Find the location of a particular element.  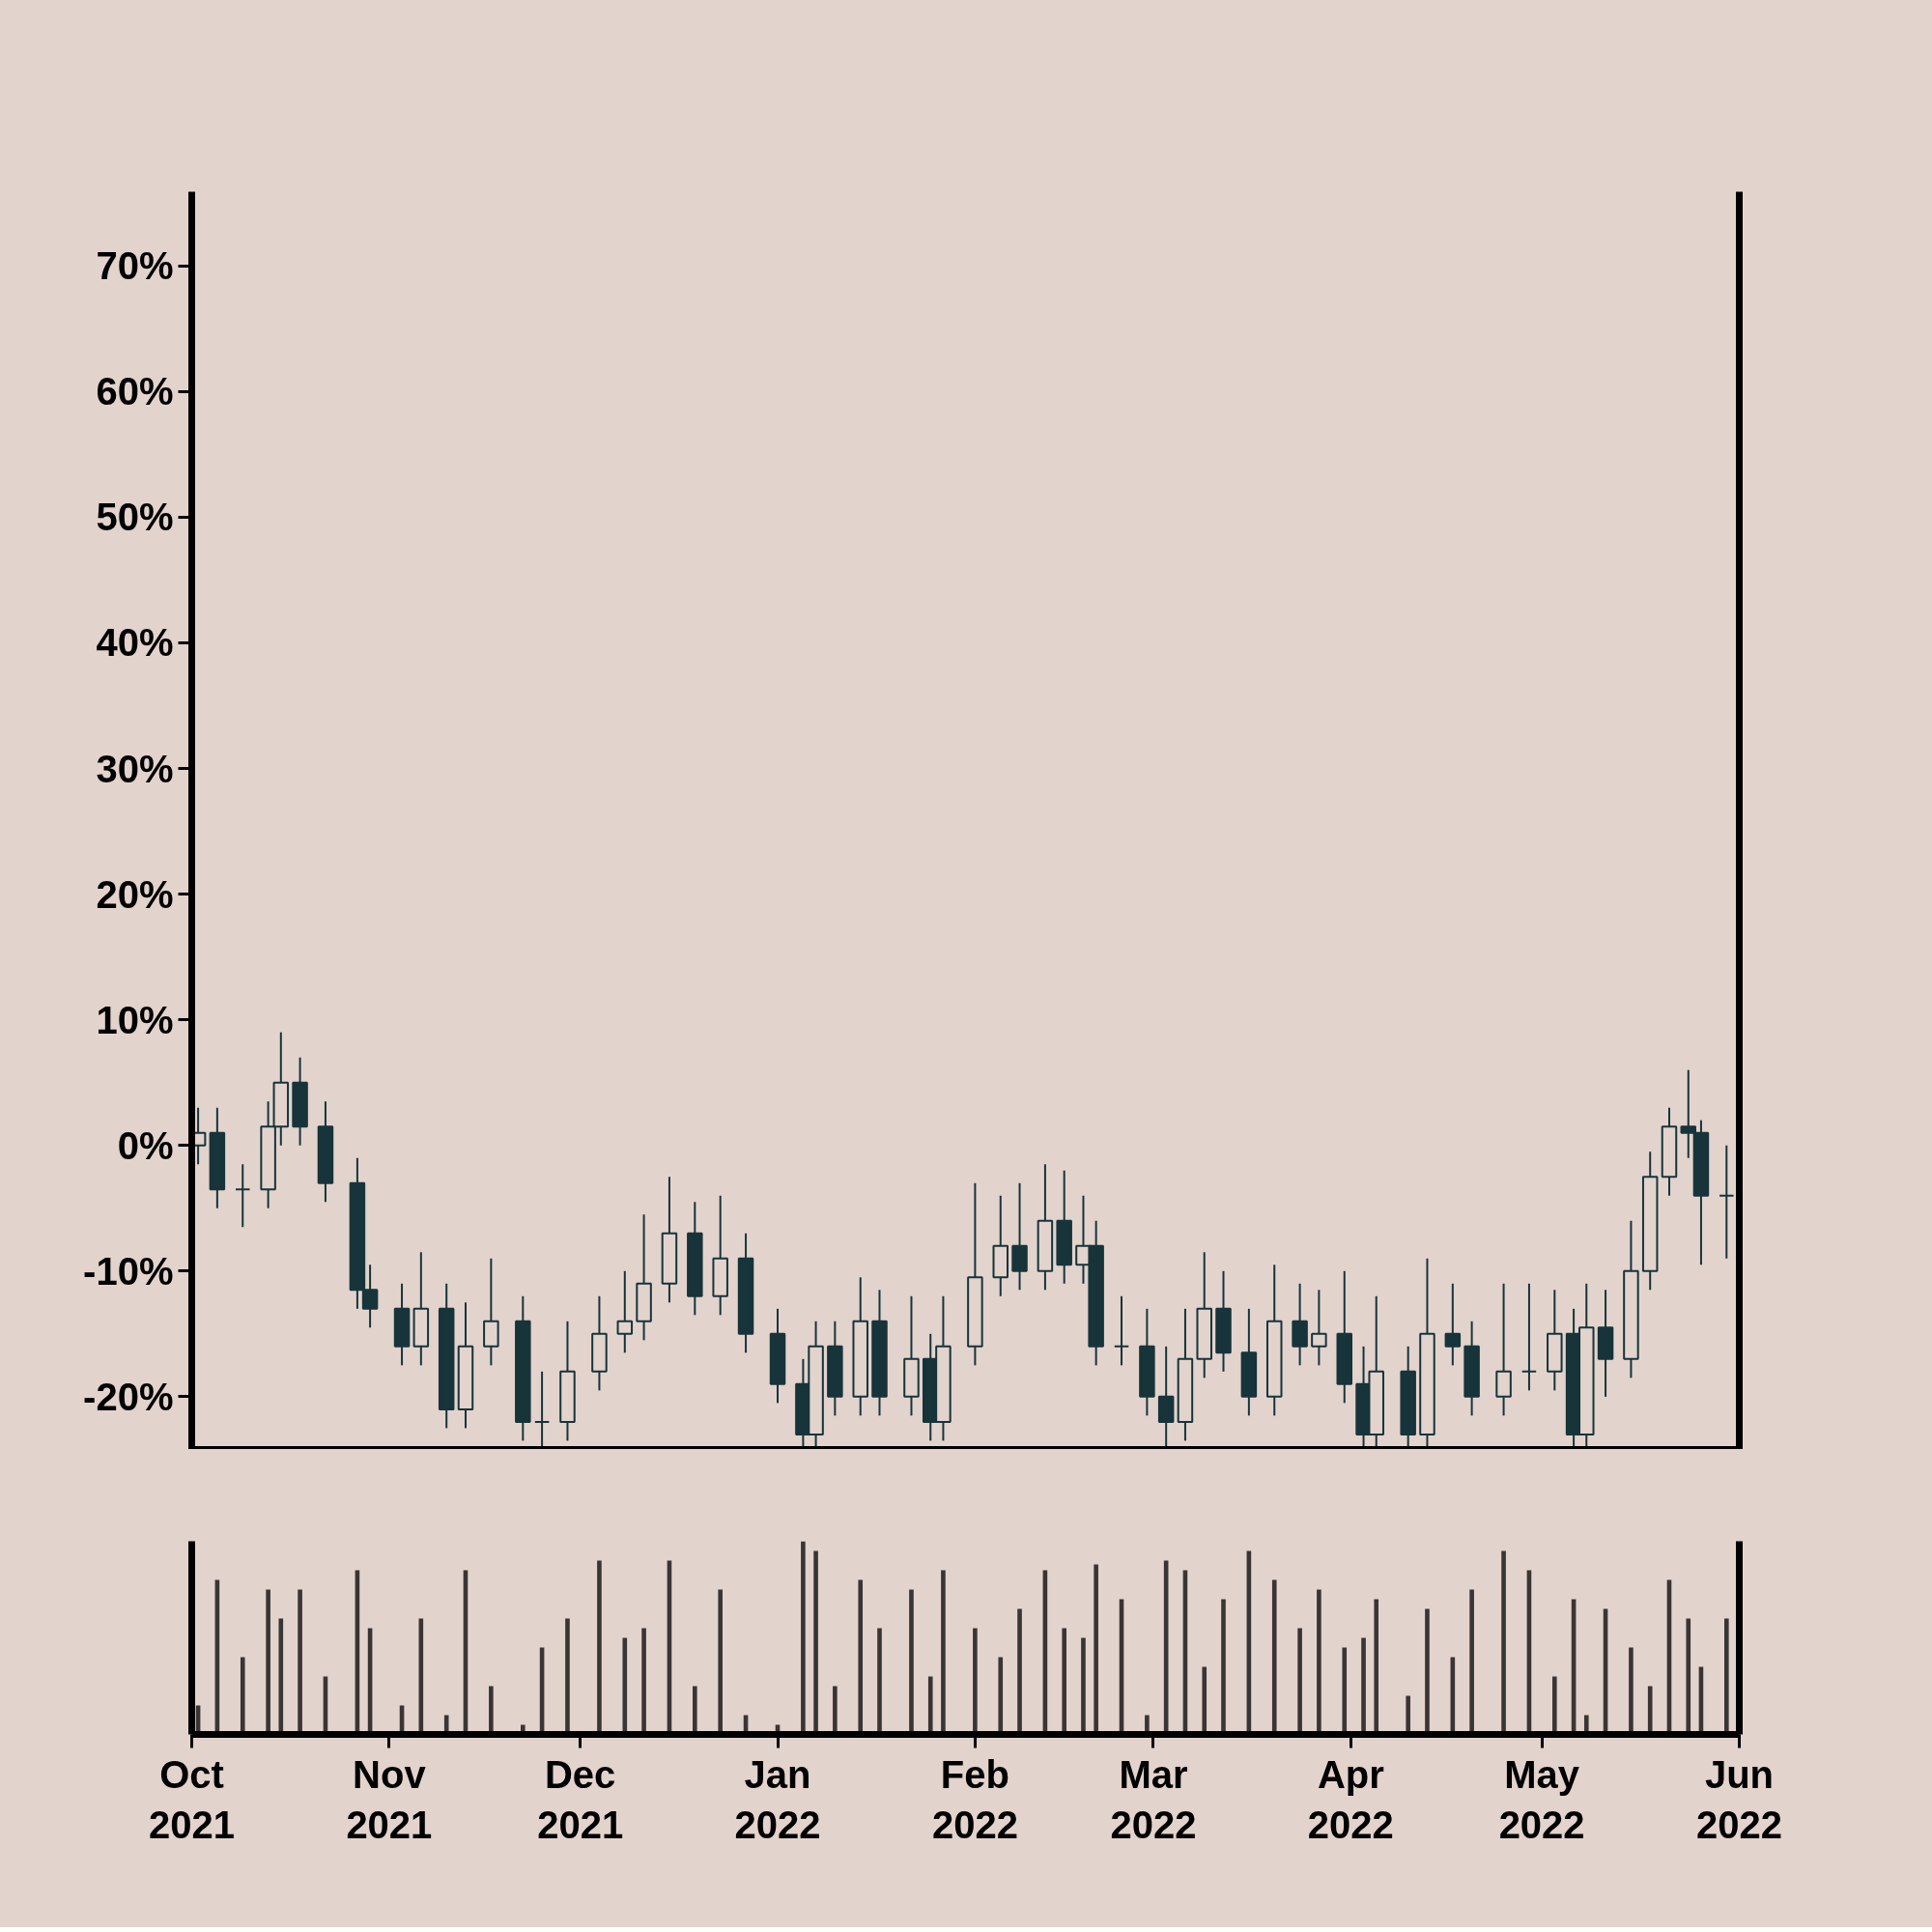

x-tick-label: Mar 2022 is located at coordinates (1153, 1799).